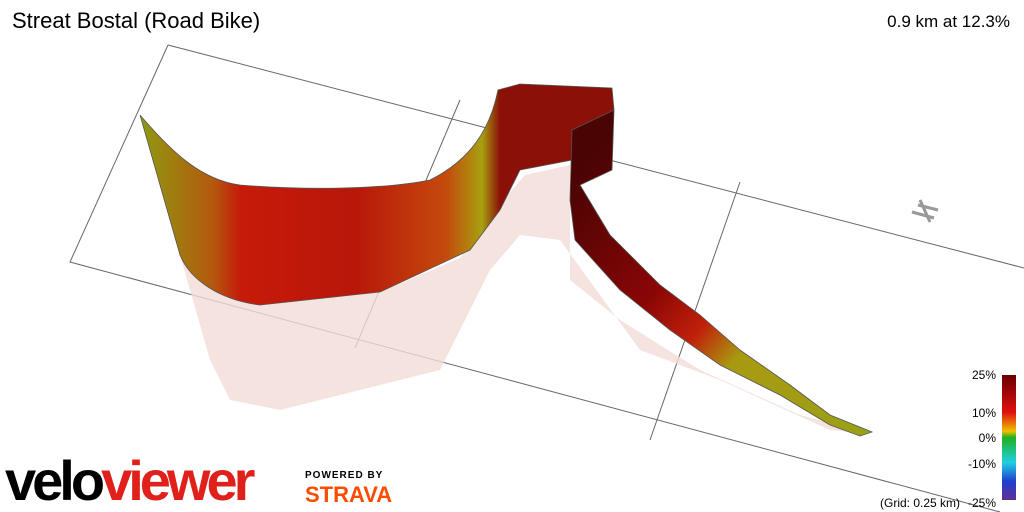 The image size is (1024, 512). Describe the element at coordinates (982, 503) in the screenshot. I see `legend-label: -25%` at that location.